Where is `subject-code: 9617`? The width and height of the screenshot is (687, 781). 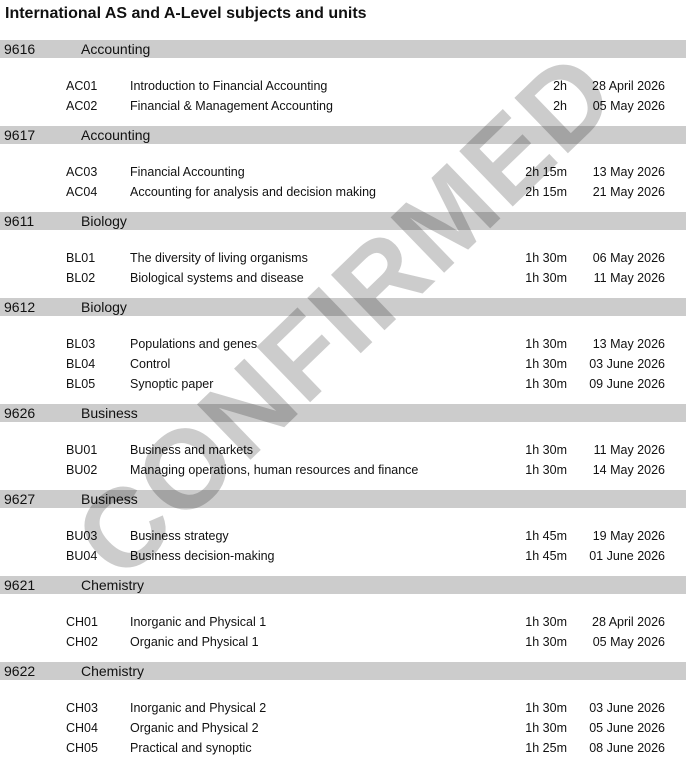
subject-code: 9617 is located at coordinates (20, 135).